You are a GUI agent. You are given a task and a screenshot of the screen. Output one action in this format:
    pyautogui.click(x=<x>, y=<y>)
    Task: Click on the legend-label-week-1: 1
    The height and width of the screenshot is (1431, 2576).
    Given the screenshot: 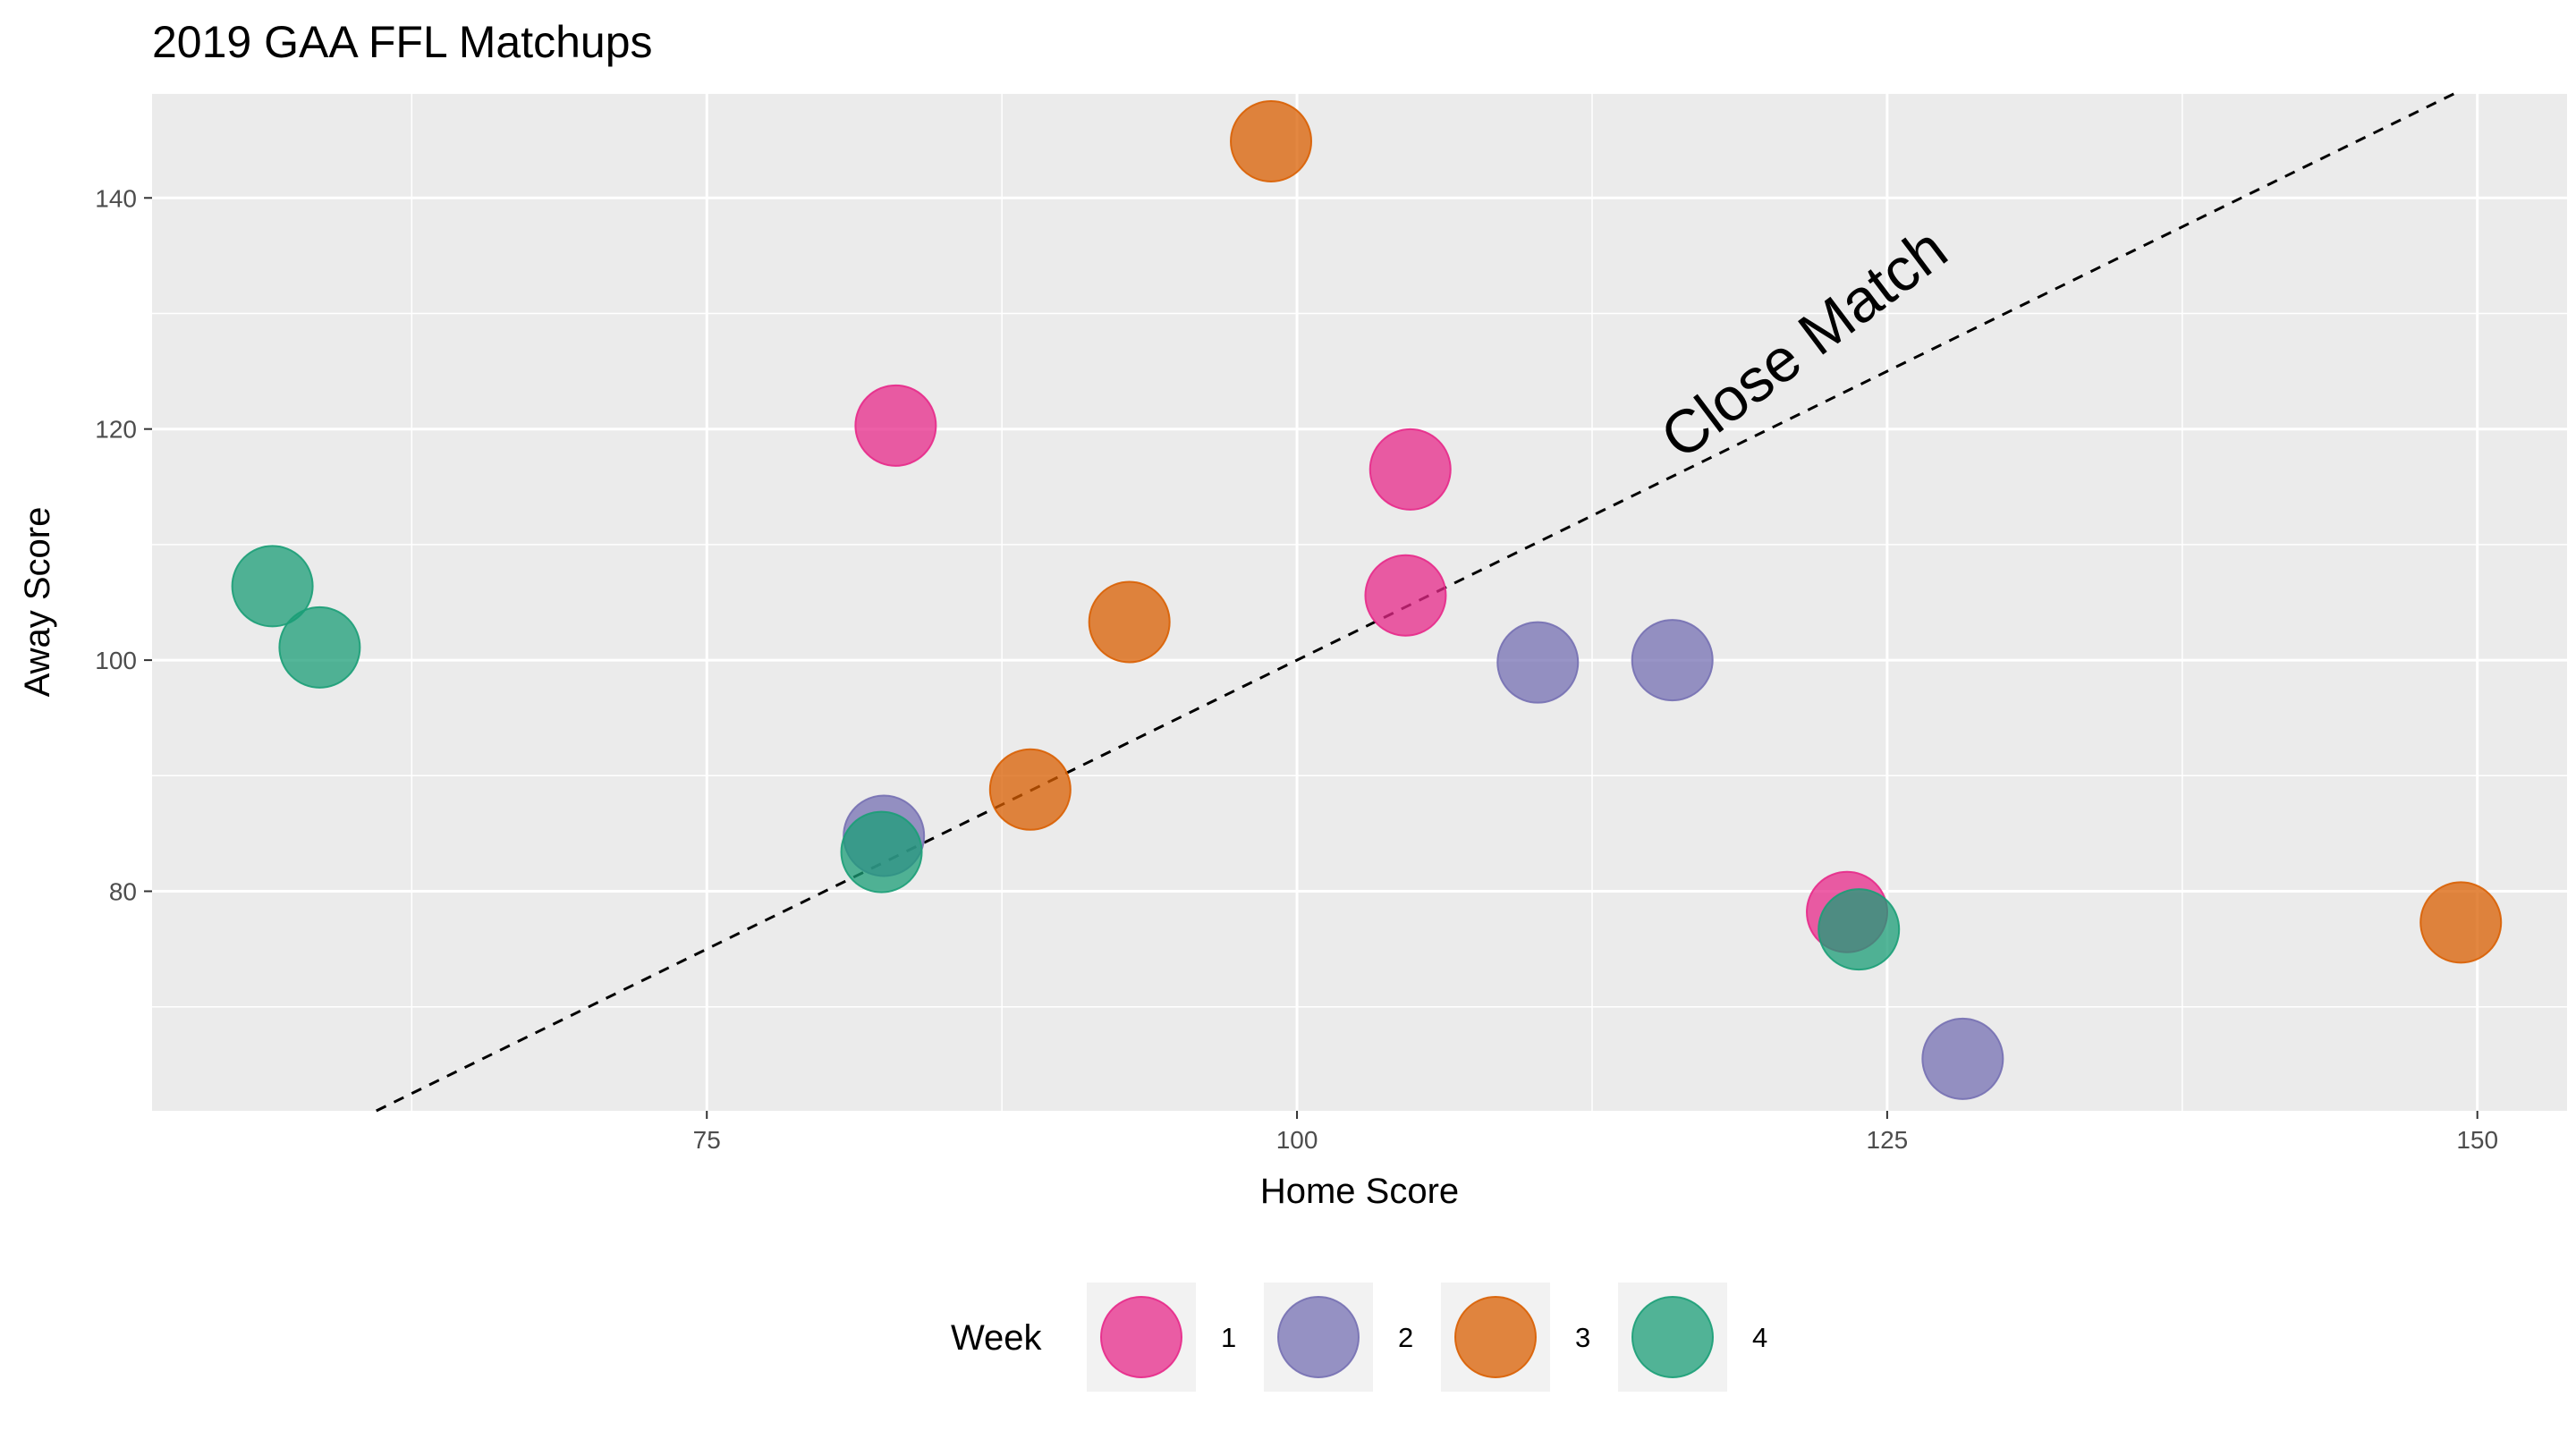 What is the action you would take?
    pyautogui.click(x=1228, y=1338)
    